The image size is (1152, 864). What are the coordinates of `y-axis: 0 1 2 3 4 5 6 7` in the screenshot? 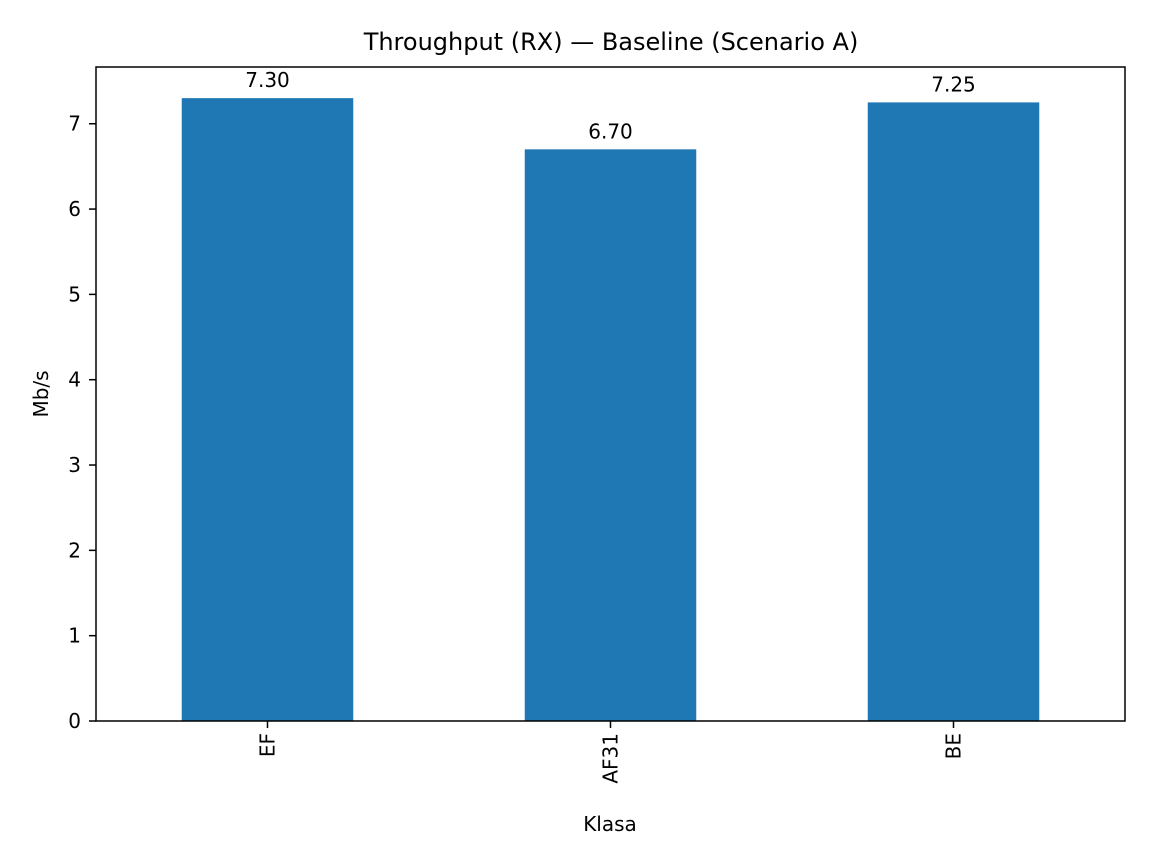 It's located at (82, 422).